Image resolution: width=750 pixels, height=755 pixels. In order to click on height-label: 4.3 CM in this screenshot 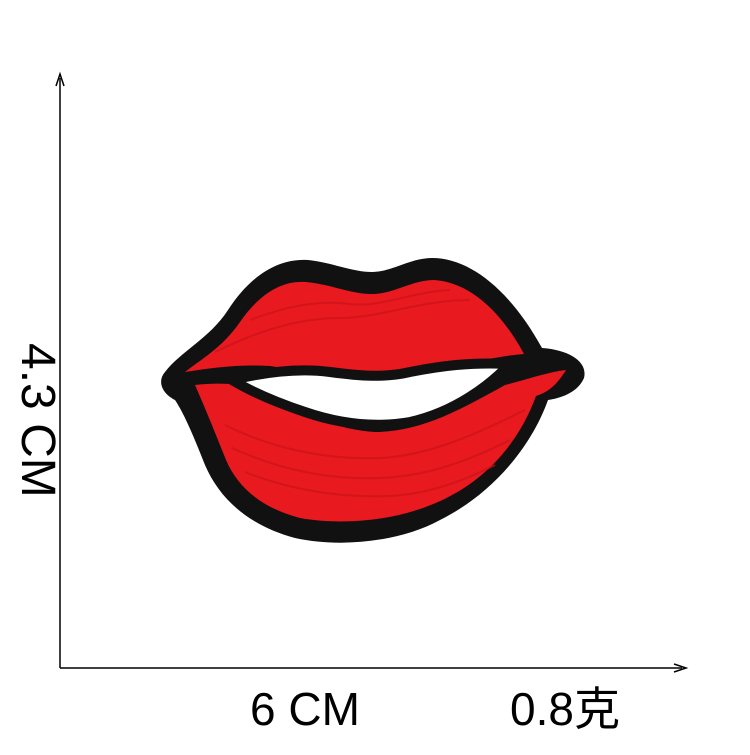, I will do `click(37, 418)`.